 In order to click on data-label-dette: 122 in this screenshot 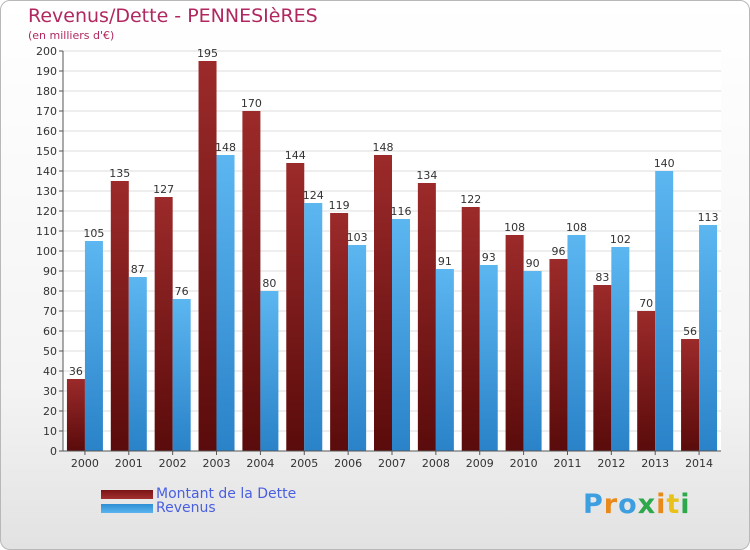, I will do `click(470, 199)`.